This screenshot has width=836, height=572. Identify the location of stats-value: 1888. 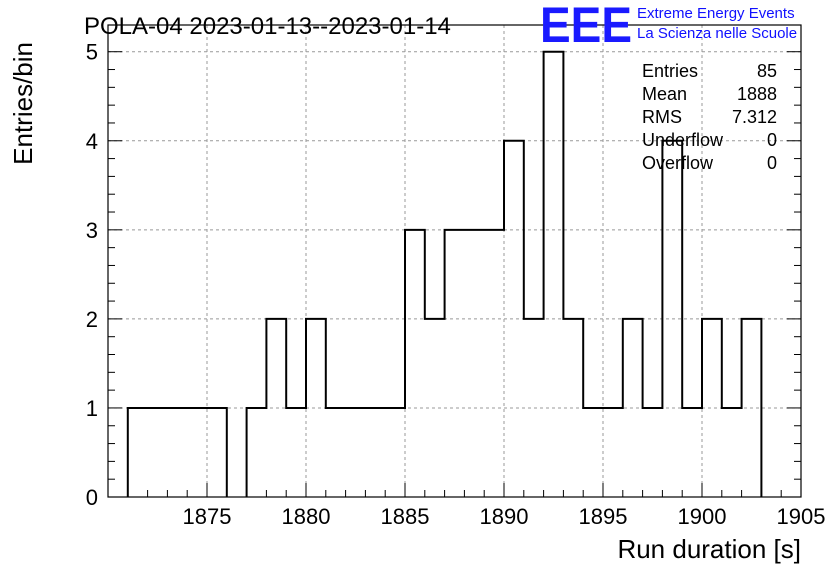
(757, 94).